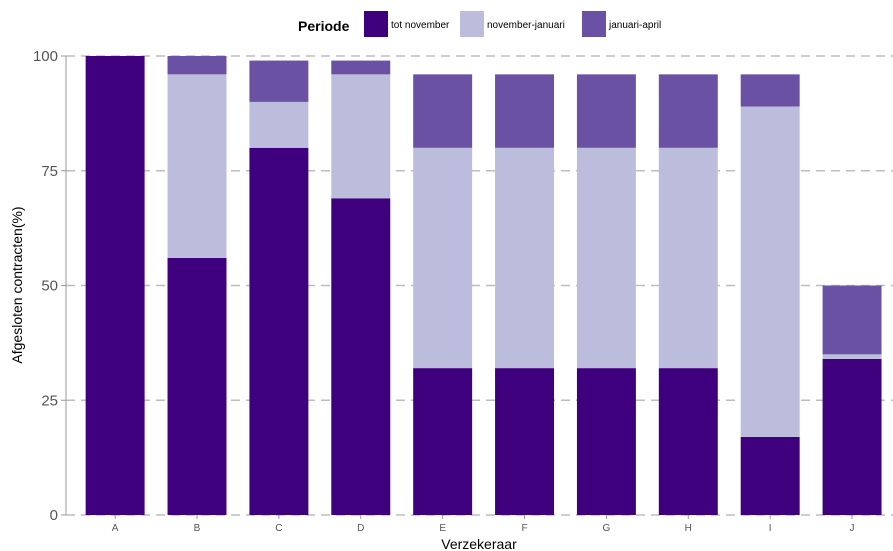  What do you see at coordinates (278, 528) in the screenshot?
I see `x-tick-label-C: C` at bounding box center [278, 528].